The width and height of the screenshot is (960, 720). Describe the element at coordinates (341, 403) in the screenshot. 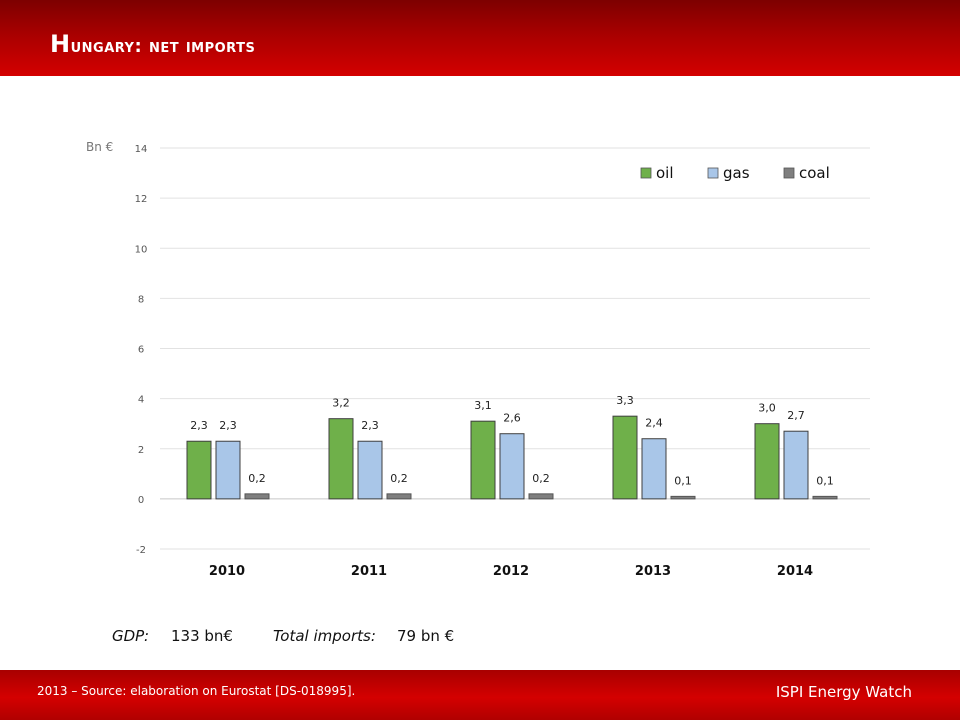

I see `oil-data-label: 3,2` at that location.